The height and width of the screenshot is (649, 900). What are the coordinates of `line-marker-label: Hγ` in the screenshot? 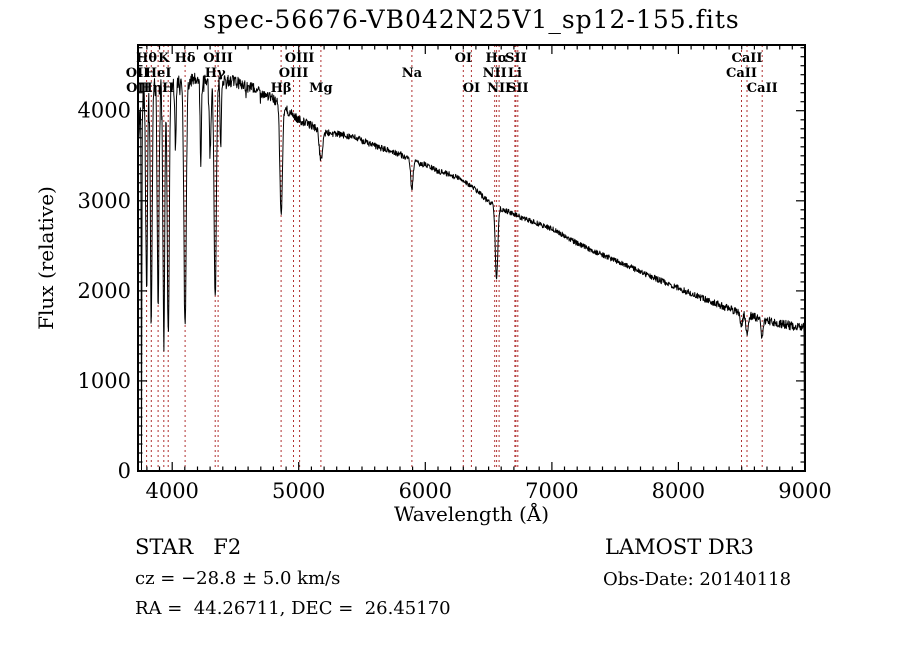 It's located at (215, 73).